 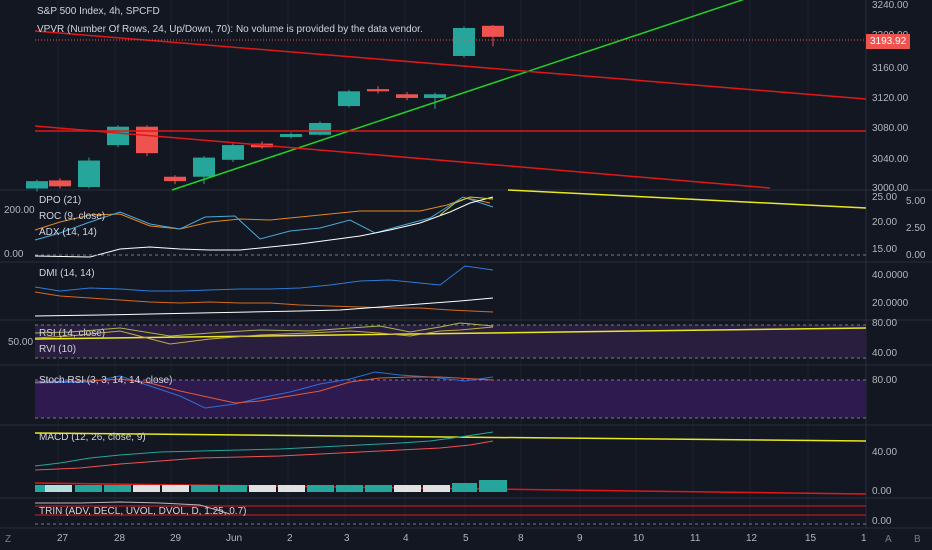 I want to click on price-tick: 3080.00, so click(x=890, y=128).